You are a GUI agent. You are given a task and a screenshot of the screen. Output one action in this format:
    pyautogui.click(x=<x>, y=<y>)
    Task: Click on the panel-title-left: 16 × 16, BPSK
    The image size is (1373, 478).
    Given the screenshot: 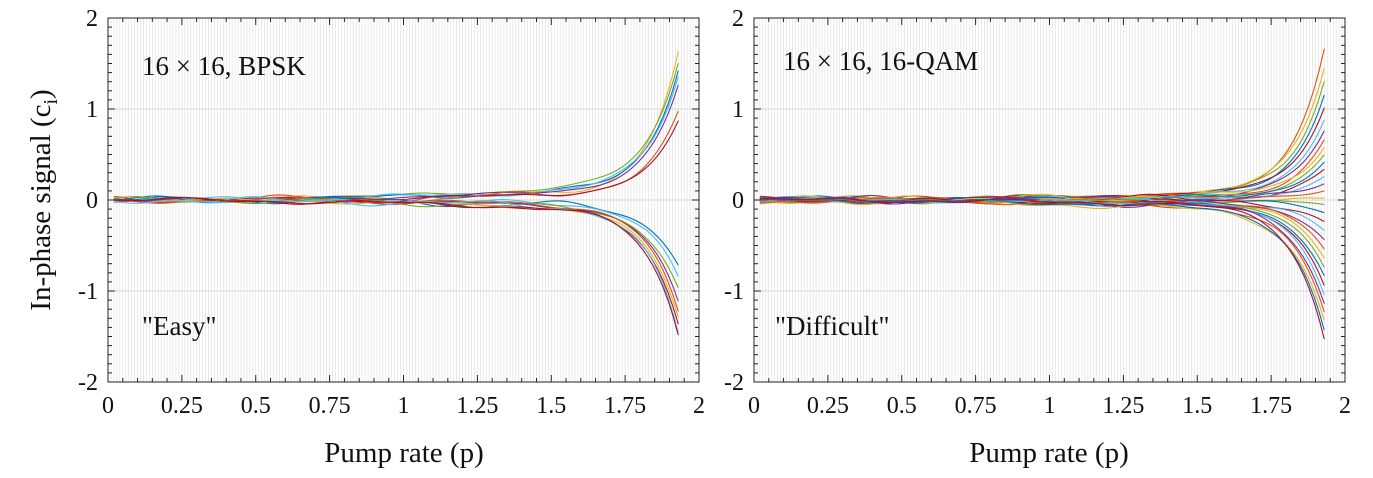 What is the action you would take?
    pyautogui.click(x=224, y=66)
    